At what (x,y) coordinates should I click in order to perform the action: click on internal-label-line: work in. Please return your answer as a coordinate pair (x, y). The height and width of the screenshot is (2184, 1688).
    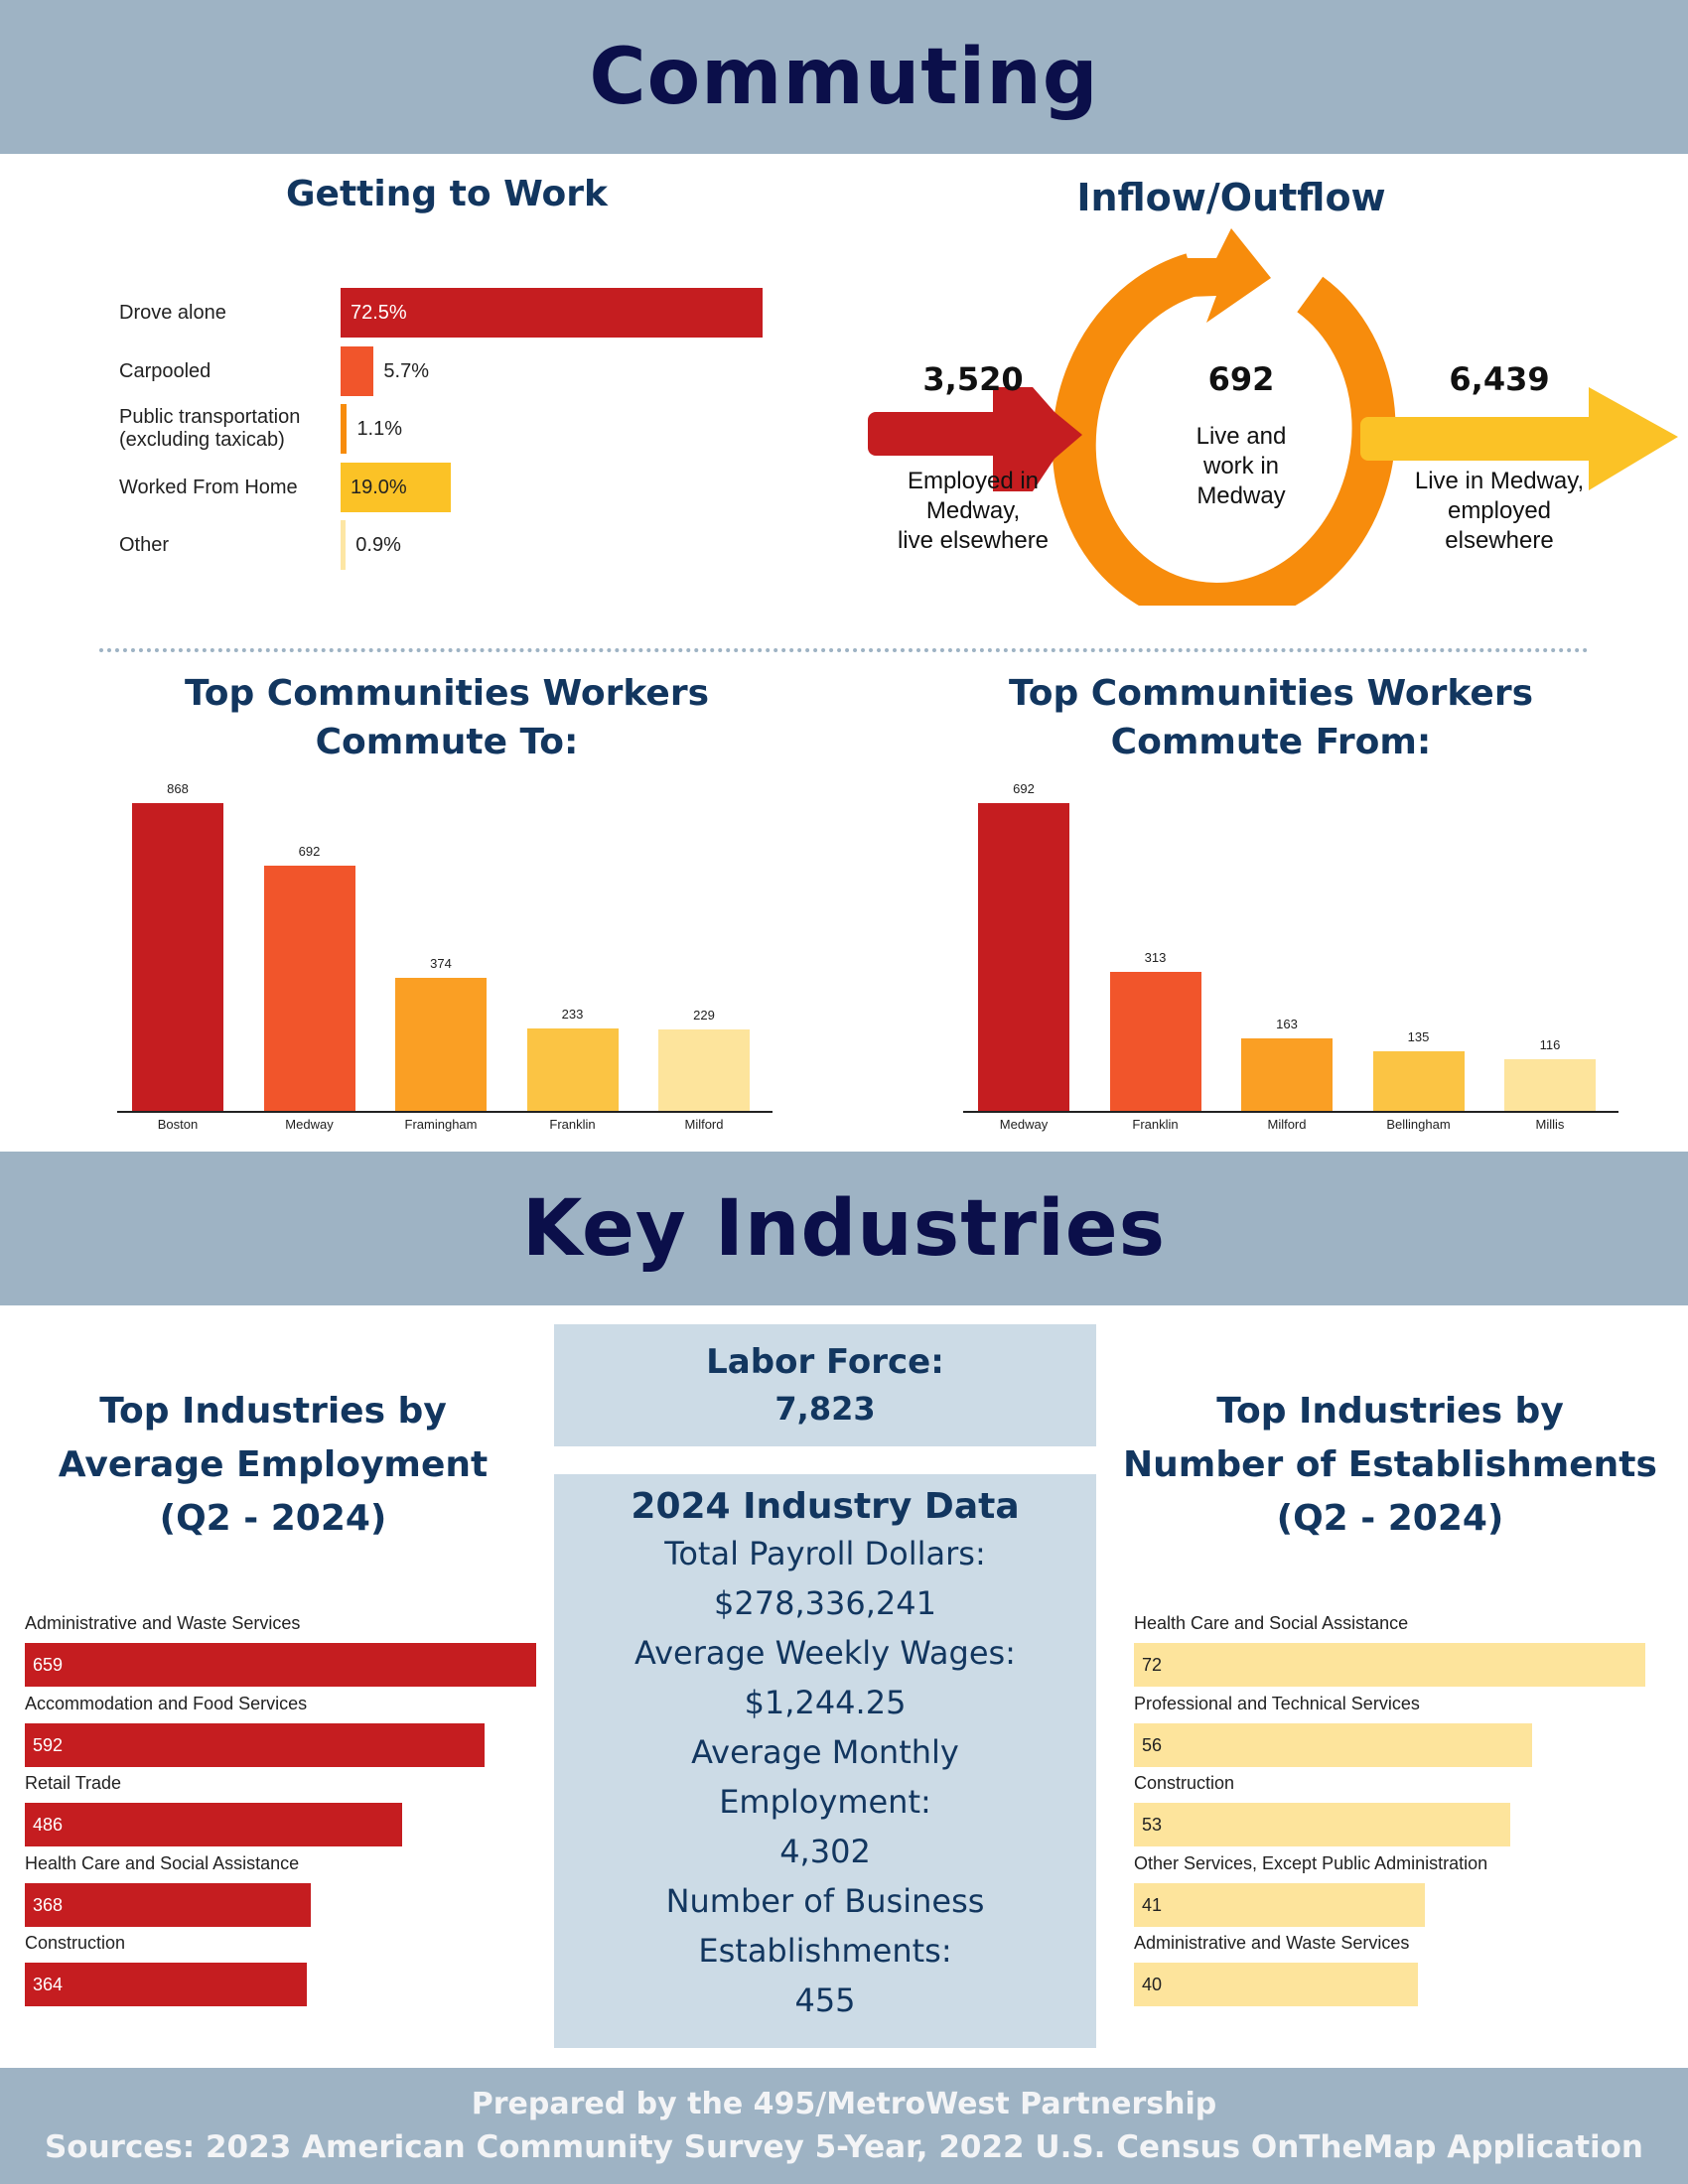
    Looking at the image, I should click on (1241, 466).